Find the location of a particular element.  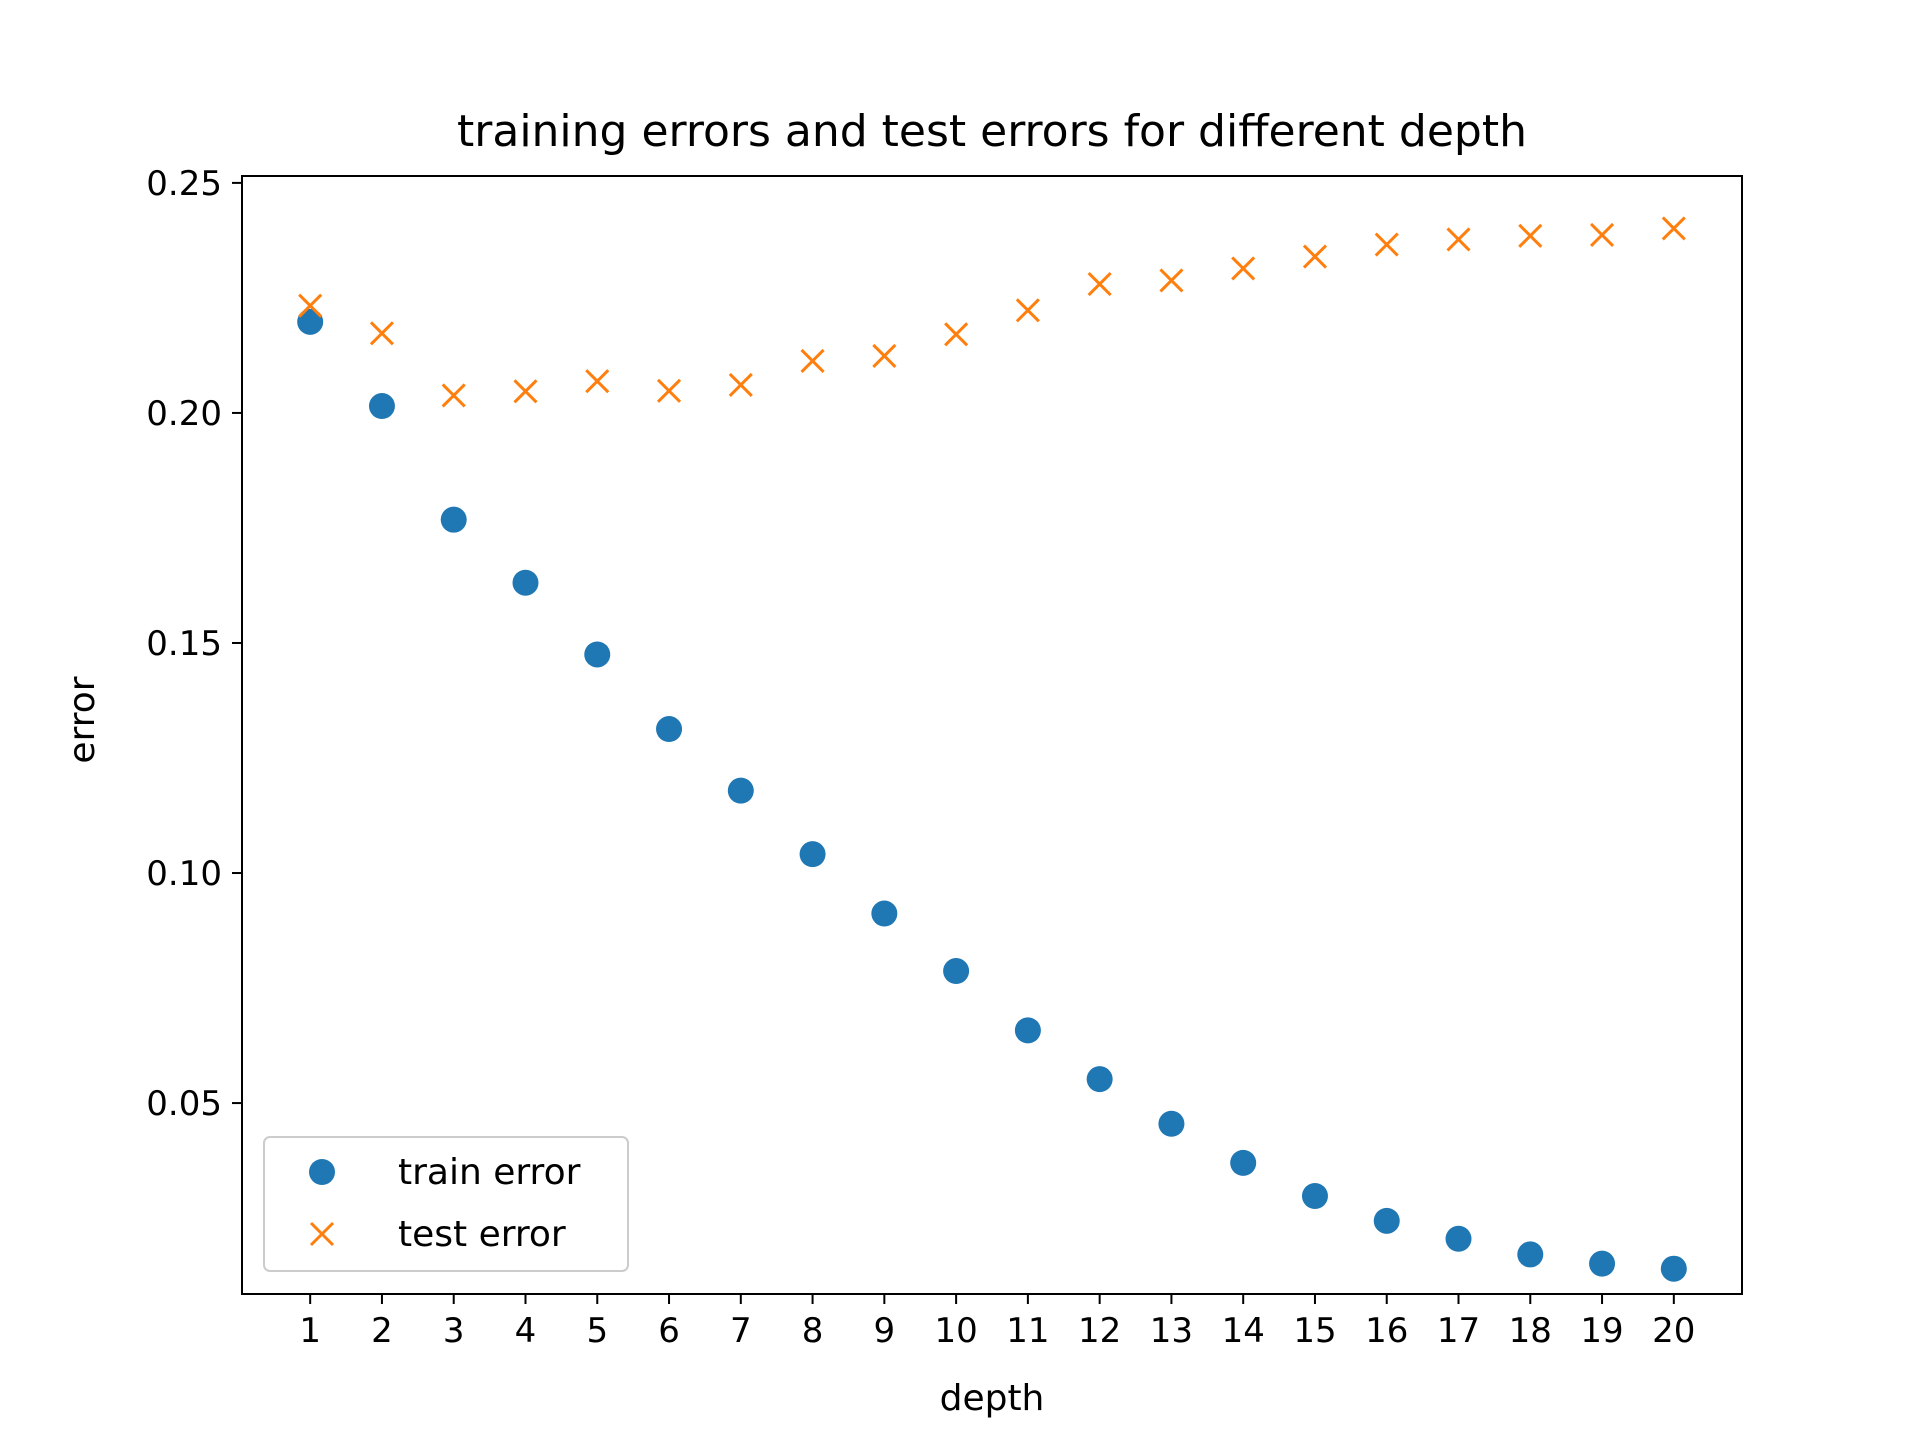

x-tick-label: 3 is located at coordinates (454, 1331).